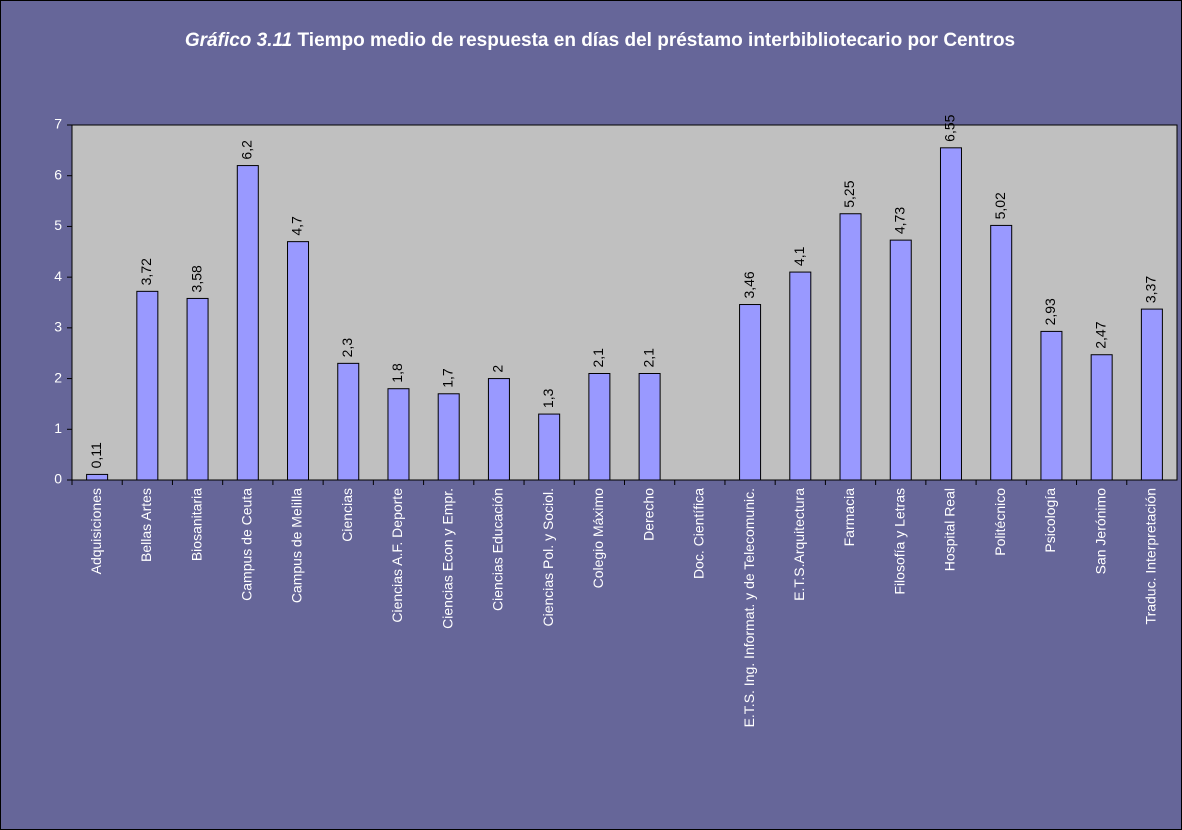 This screenshot has width=1182, height=830. I want to click on value-label: 1,3, so click(548, 398).